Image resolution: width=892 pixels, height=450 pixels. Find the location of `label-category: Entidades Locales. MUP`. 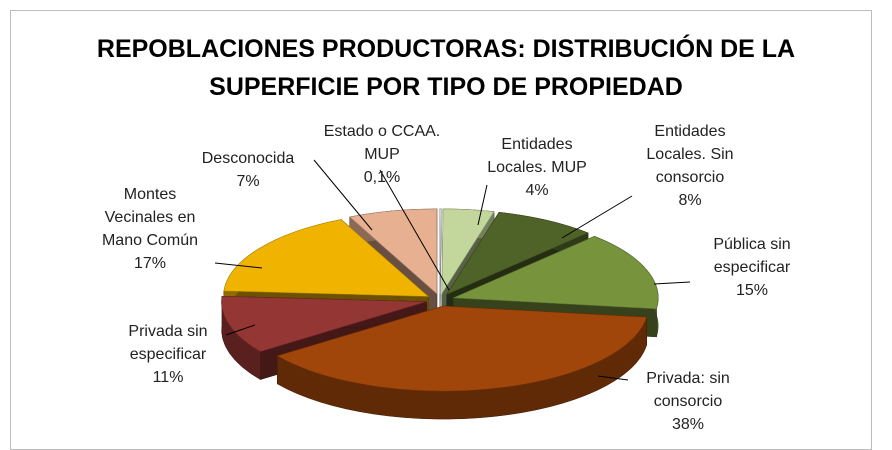

label-category: Entidades Locales. MUP is located at coordinates (537, 156).